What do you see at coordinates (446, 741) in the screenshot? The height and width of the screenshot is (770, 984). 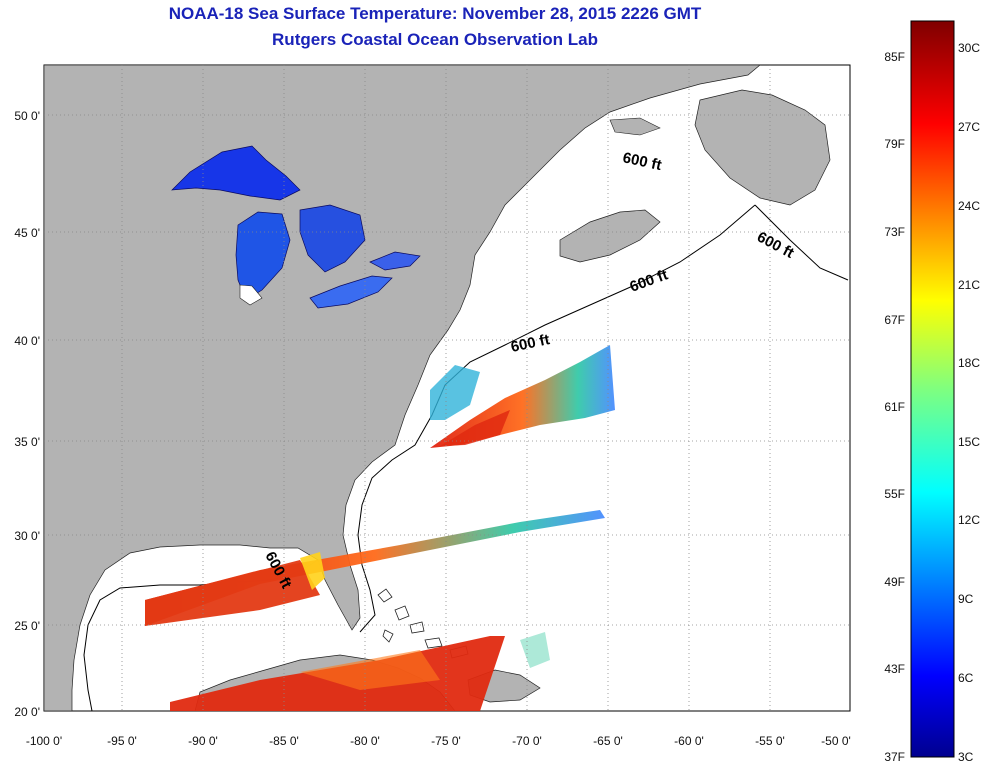 I see `lon-tick-label: -75 0'` at bounding box center [446, 741].